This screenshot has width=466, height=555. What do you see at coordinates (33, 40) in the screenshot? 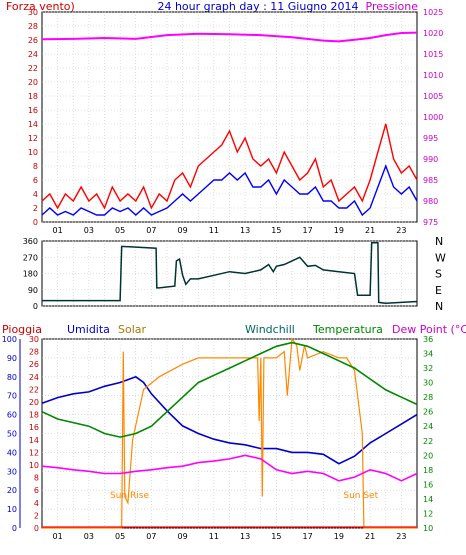
I see `wind-tick-label: 26` at bounding box center [33, 40].